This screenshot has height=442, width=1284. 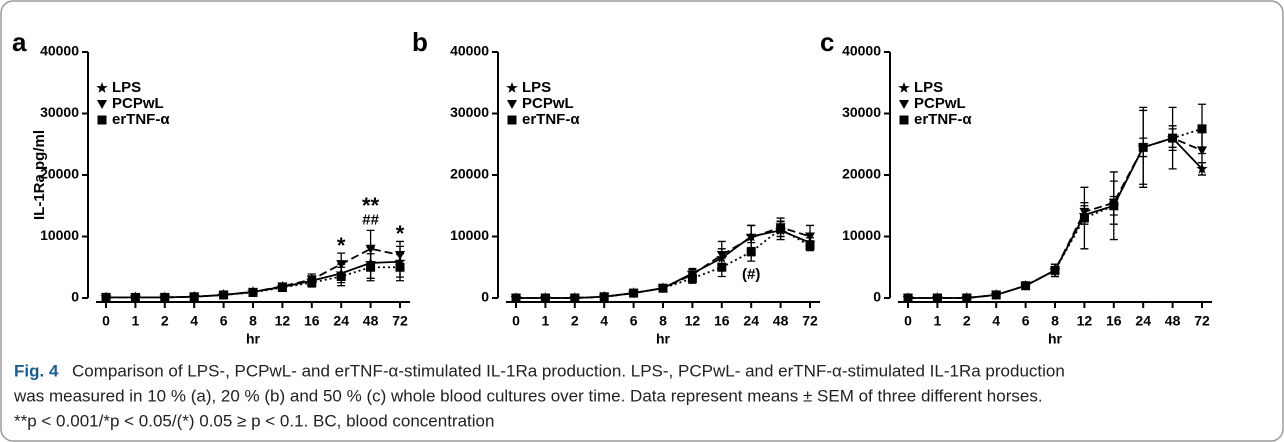 I want to click on annotation: ##, so click(x=370, y=219).